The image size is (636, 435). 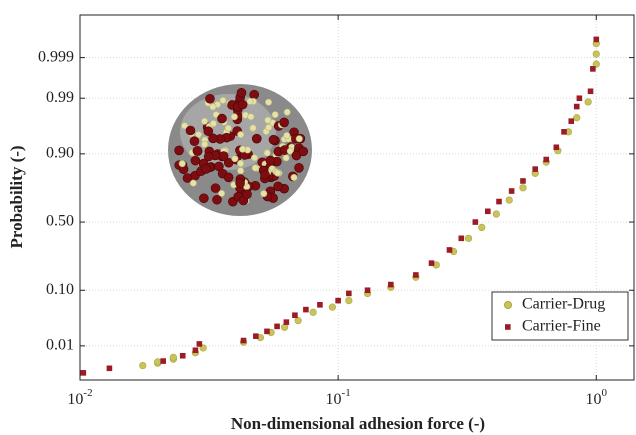 I want to click on x-tick-exponent: -2, so click(x=87, y=393).